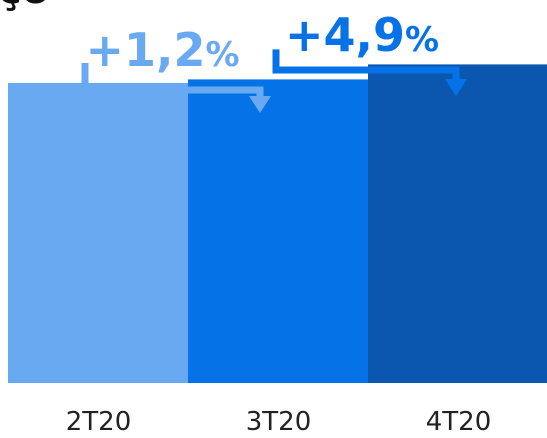 This screenshot has height=438, width=547. Describe the element at coordinates (99, 420) in the screenshot. I see `x-tick-label: 2T20` at that location.